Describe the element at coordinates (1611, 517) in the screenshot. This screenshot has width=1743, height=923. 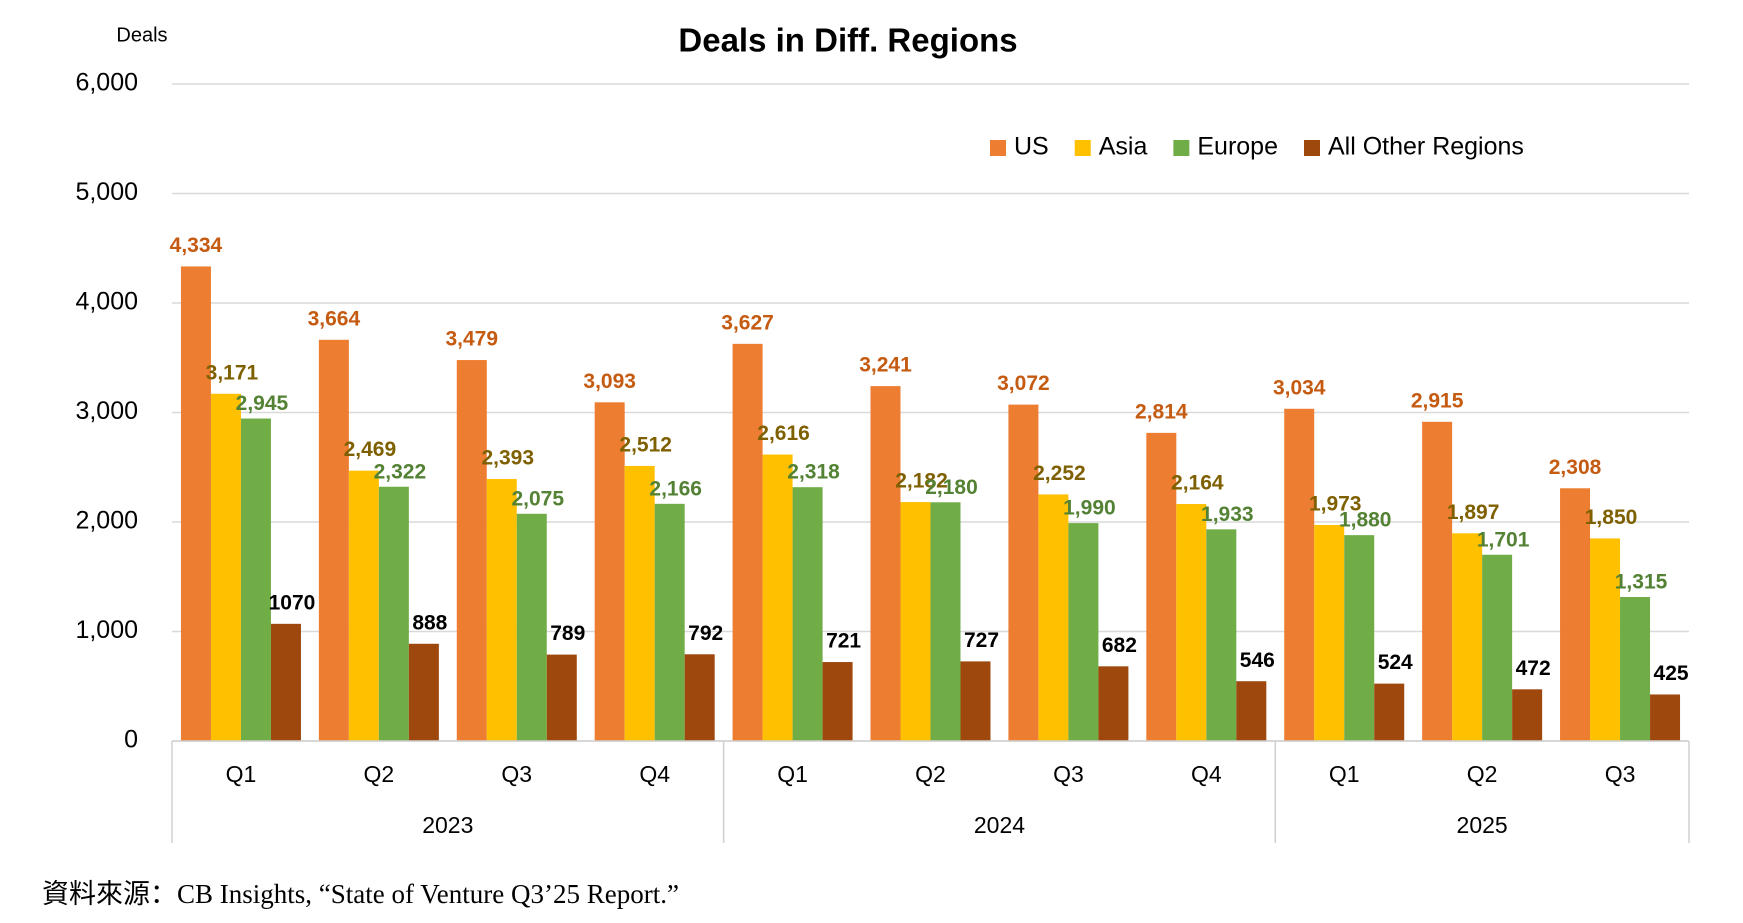
I see `value-label: 1,850` at that location.